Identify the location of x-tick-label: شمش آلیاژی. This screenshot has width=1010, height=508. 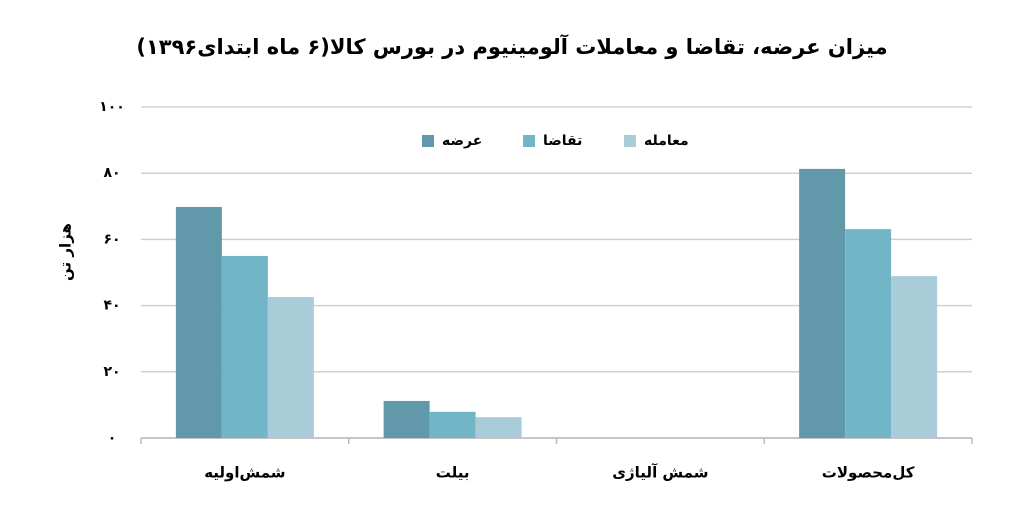
(660, 473).